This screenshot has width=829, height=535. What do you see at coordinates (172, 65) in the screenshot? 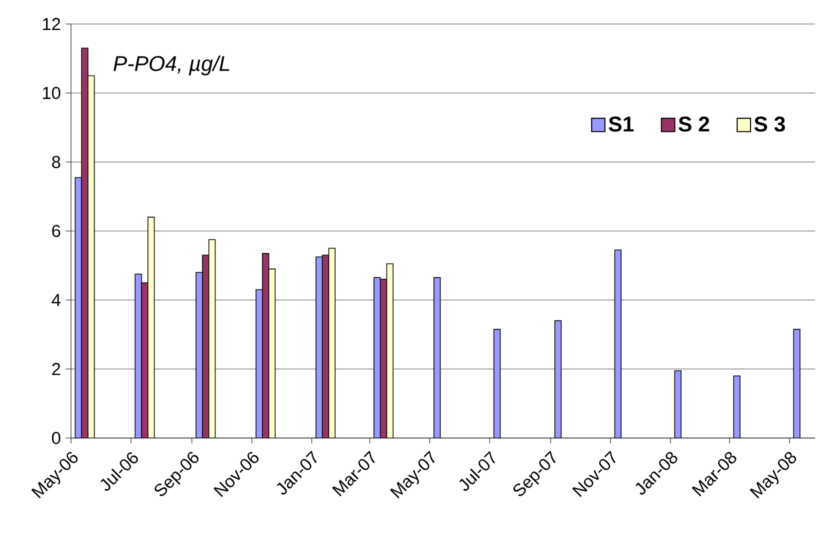
I see `annotation: P-PO4, µg/L` at bounding box center [172, 65].